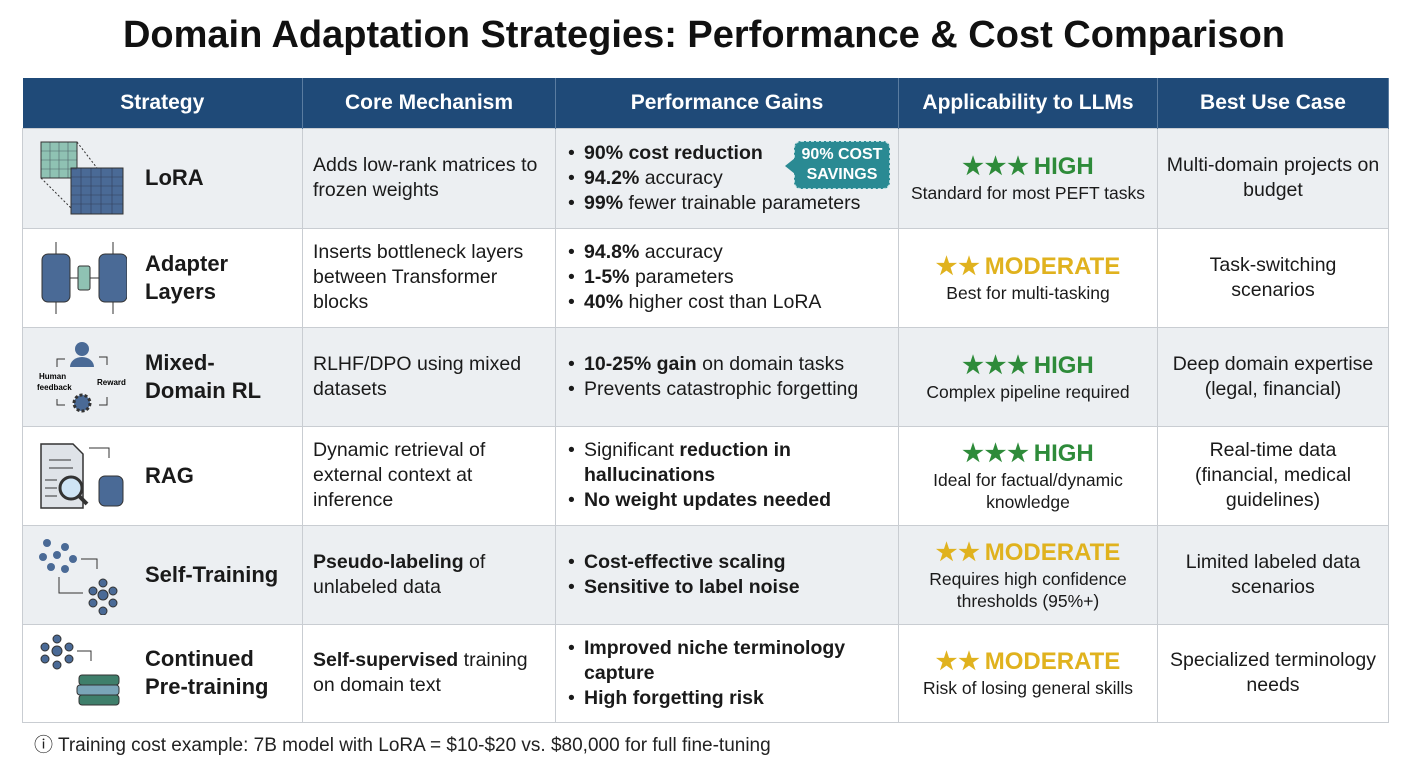  I want to click on gain-bullet: 94.2% accuracy, so click(729, 178).